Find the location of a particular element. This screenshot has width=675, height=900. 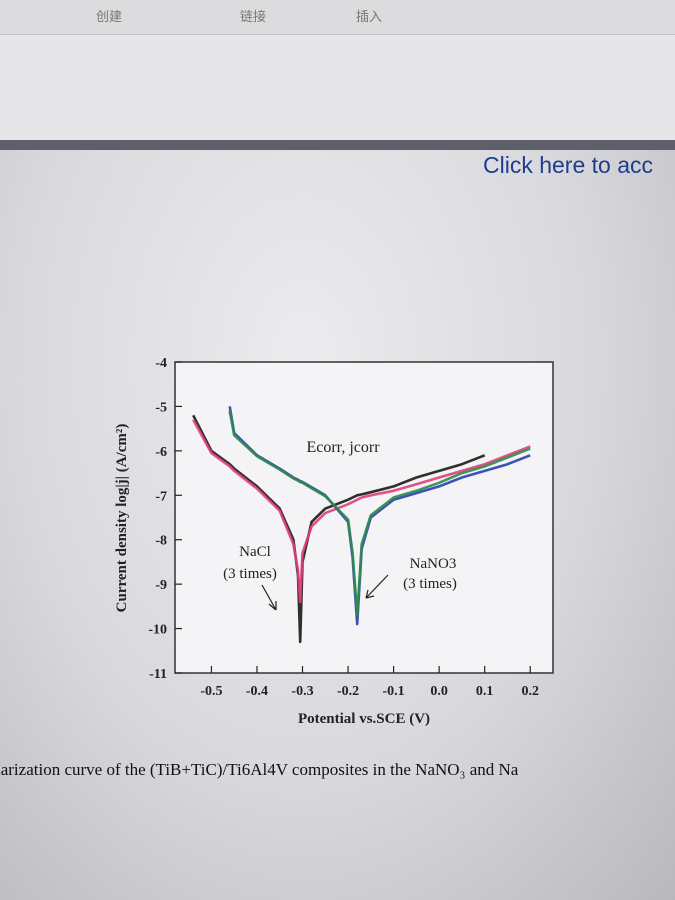

x-tick-label: -0.3 is located at coordinates (302, 691).